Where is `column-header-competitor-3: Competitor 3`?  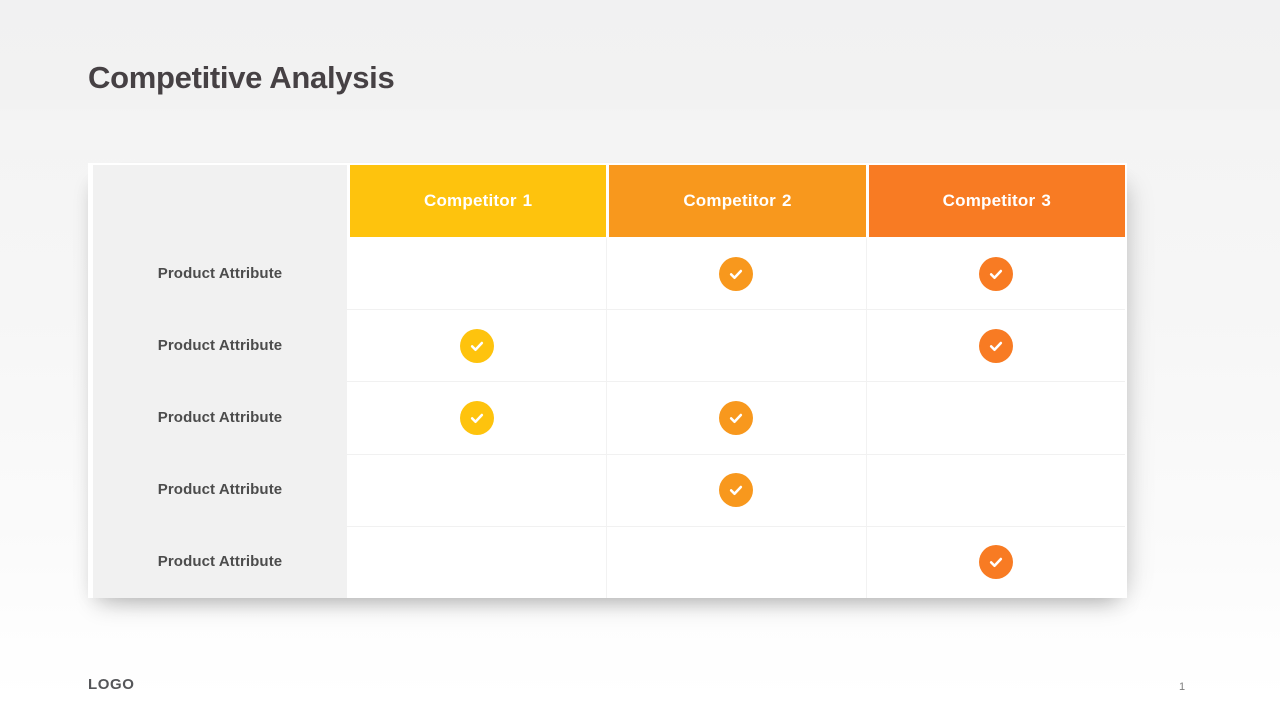 column-header-competitor-3: Competitor 3 is located at coordinates (996, 201).